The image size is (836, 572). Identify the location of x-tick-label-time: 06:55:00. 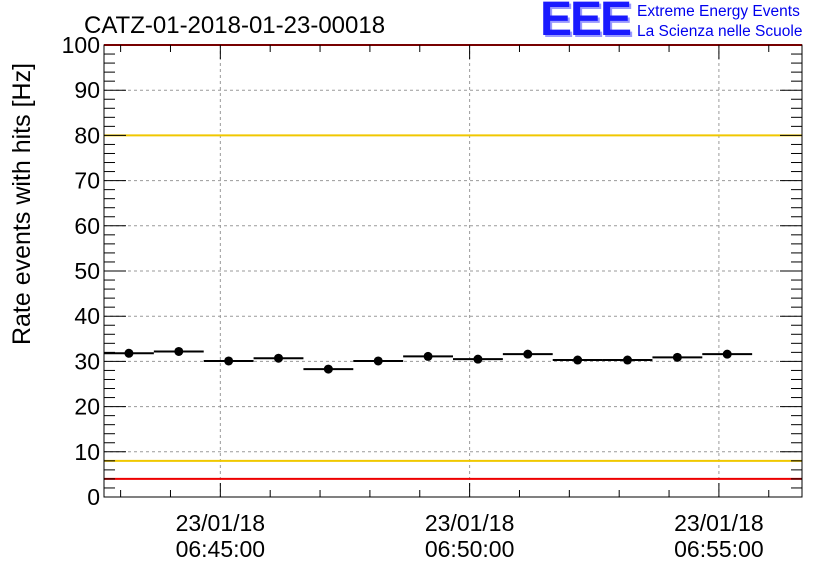
(719, 549).